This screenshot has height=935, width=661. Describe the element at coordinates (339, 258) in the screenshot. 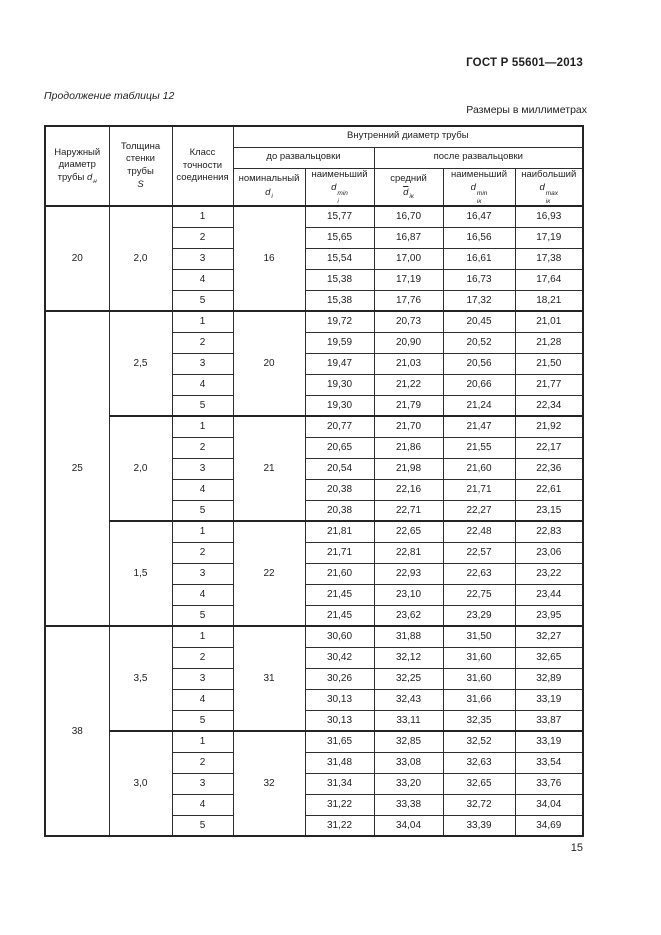

I see `smallest-before-cell: 15,54` at that location.